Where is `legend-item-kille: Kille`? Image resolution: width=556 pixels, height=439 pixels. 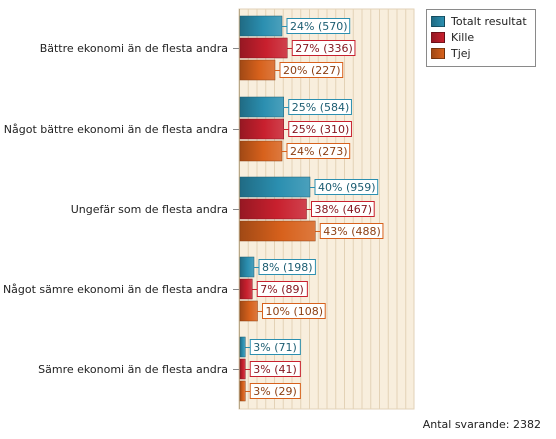
legend-item-kille: Kille is located at coordinates (481, 37).